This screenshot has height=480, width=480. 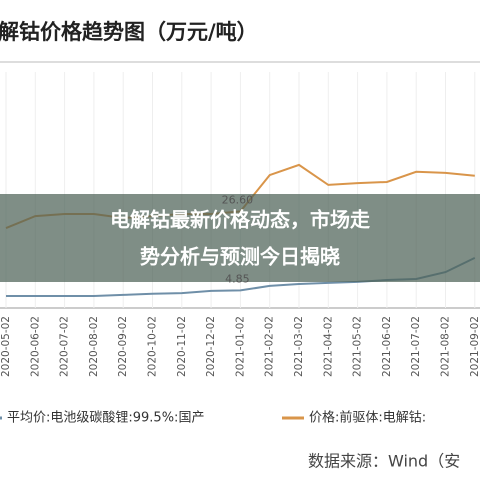 I want to click on x-tick-label: 2021-08-02, so click(x=446, y=346).